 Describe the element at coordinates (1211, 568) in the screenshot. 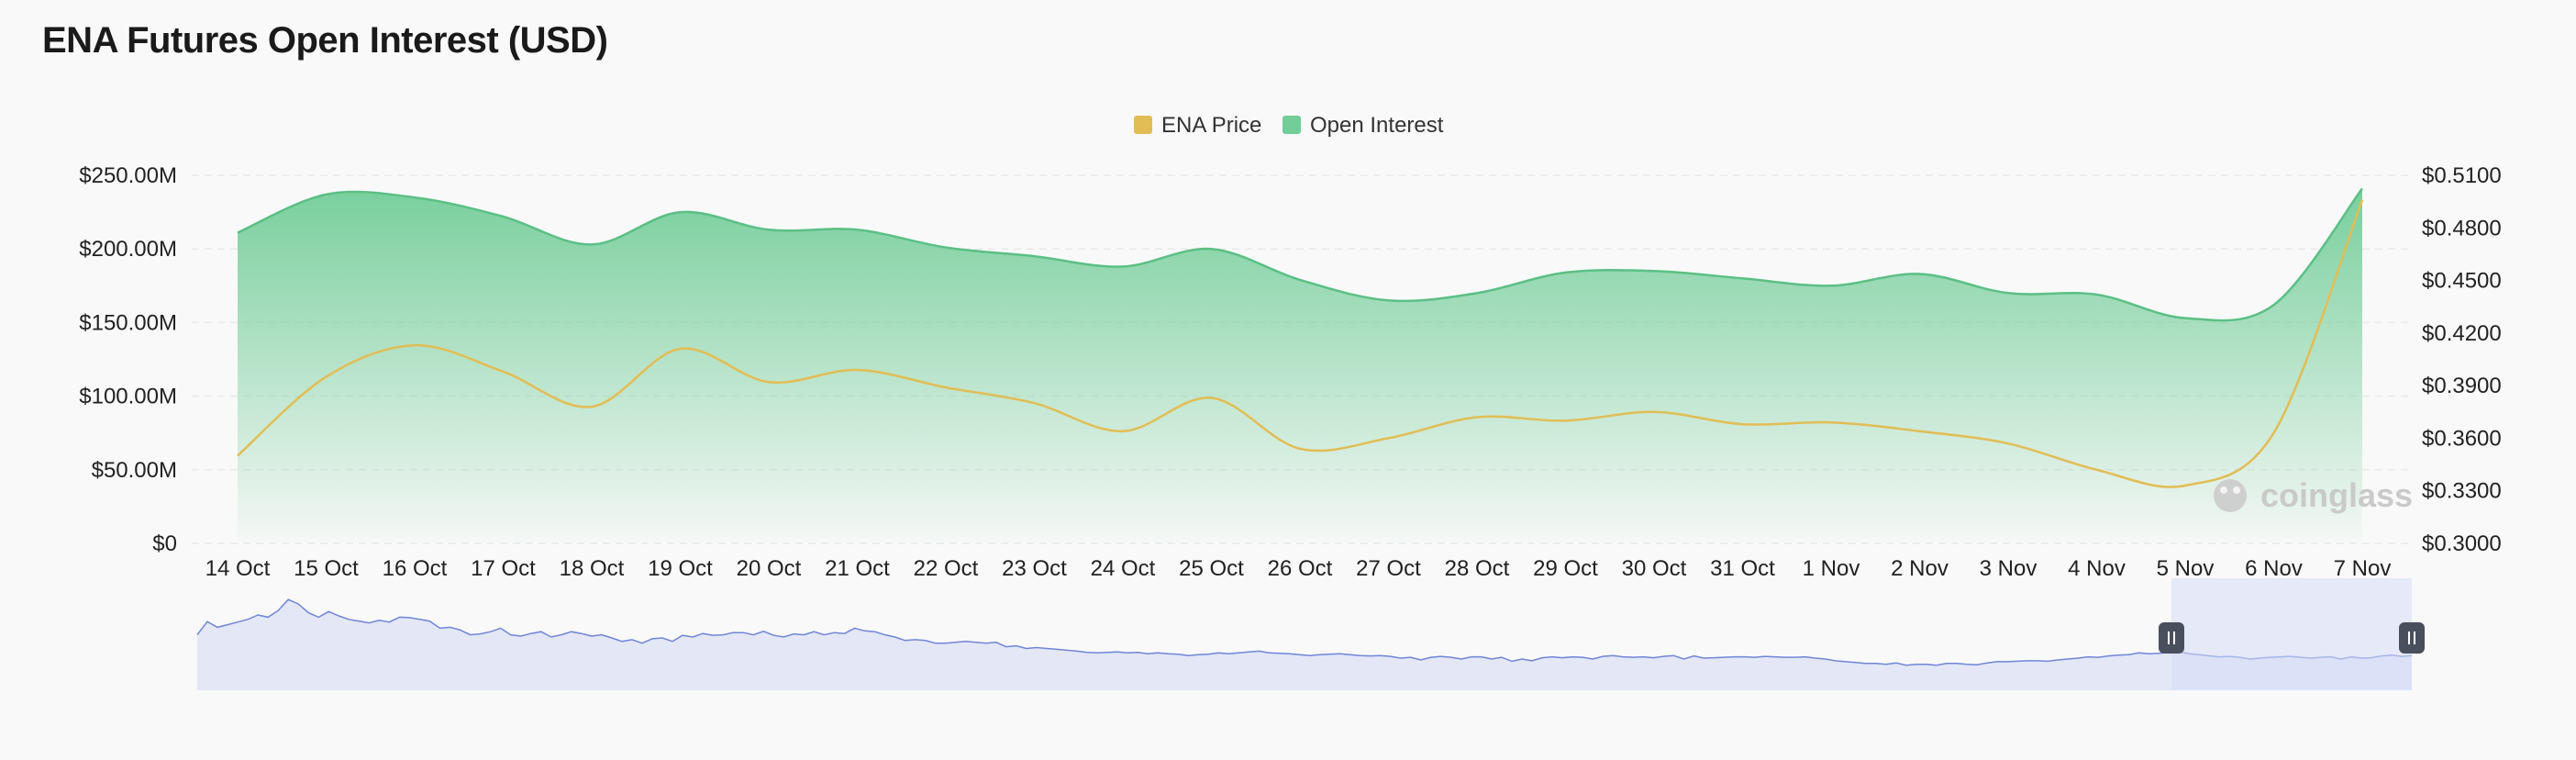

I see `x-tick-label: 25 Oct` at that location.